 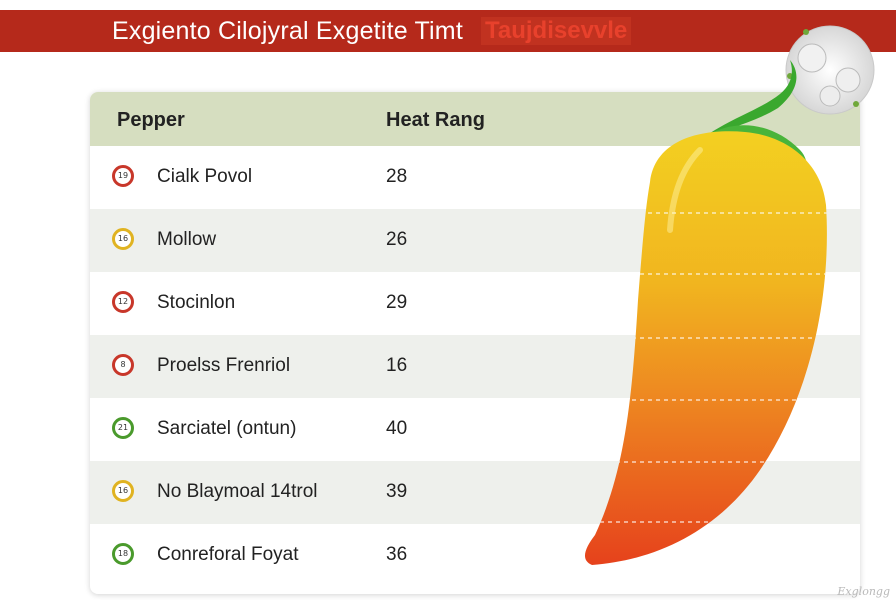 What do you see at coordinates (224, 365) in the screenshot?
I see `pepper-name: Proelss Frenriol` at bounding box center [224, 365].